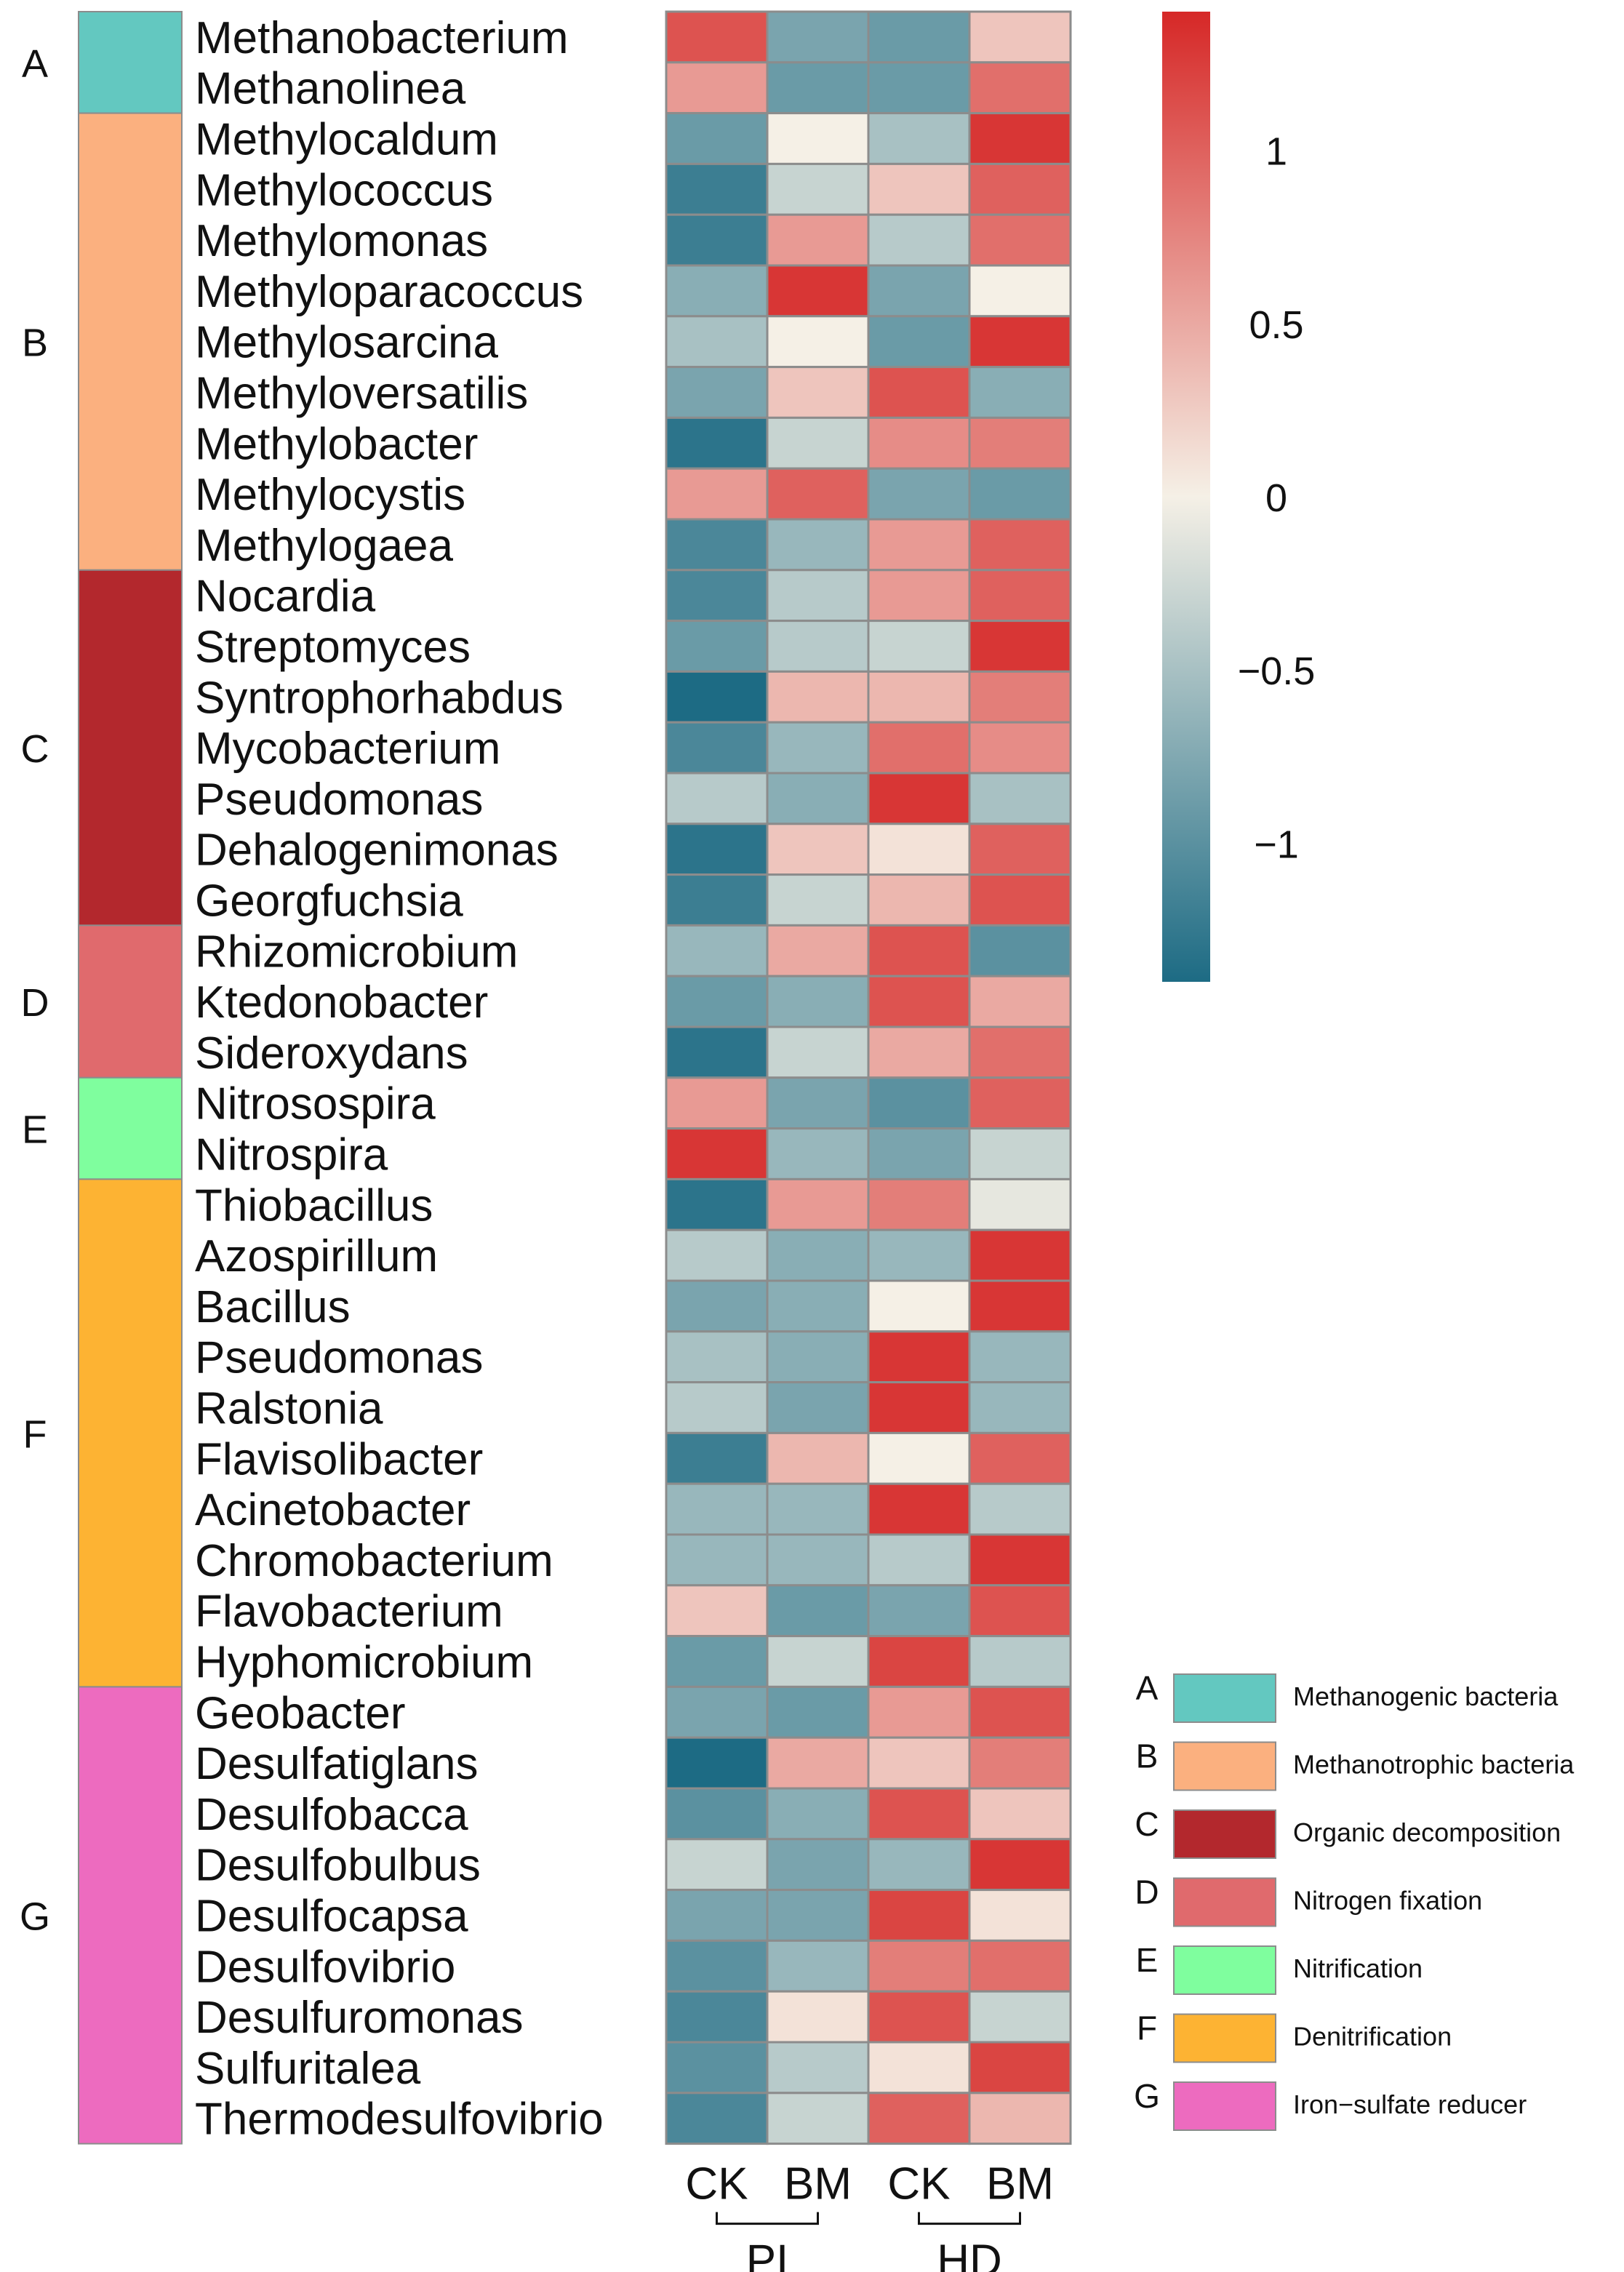 The width and height of the screenshot is (1624, 2272). What do you see at coordinates (818, 2184) in the screenshot?
I see `column-label: BM` at bounding box center [818, 2184].